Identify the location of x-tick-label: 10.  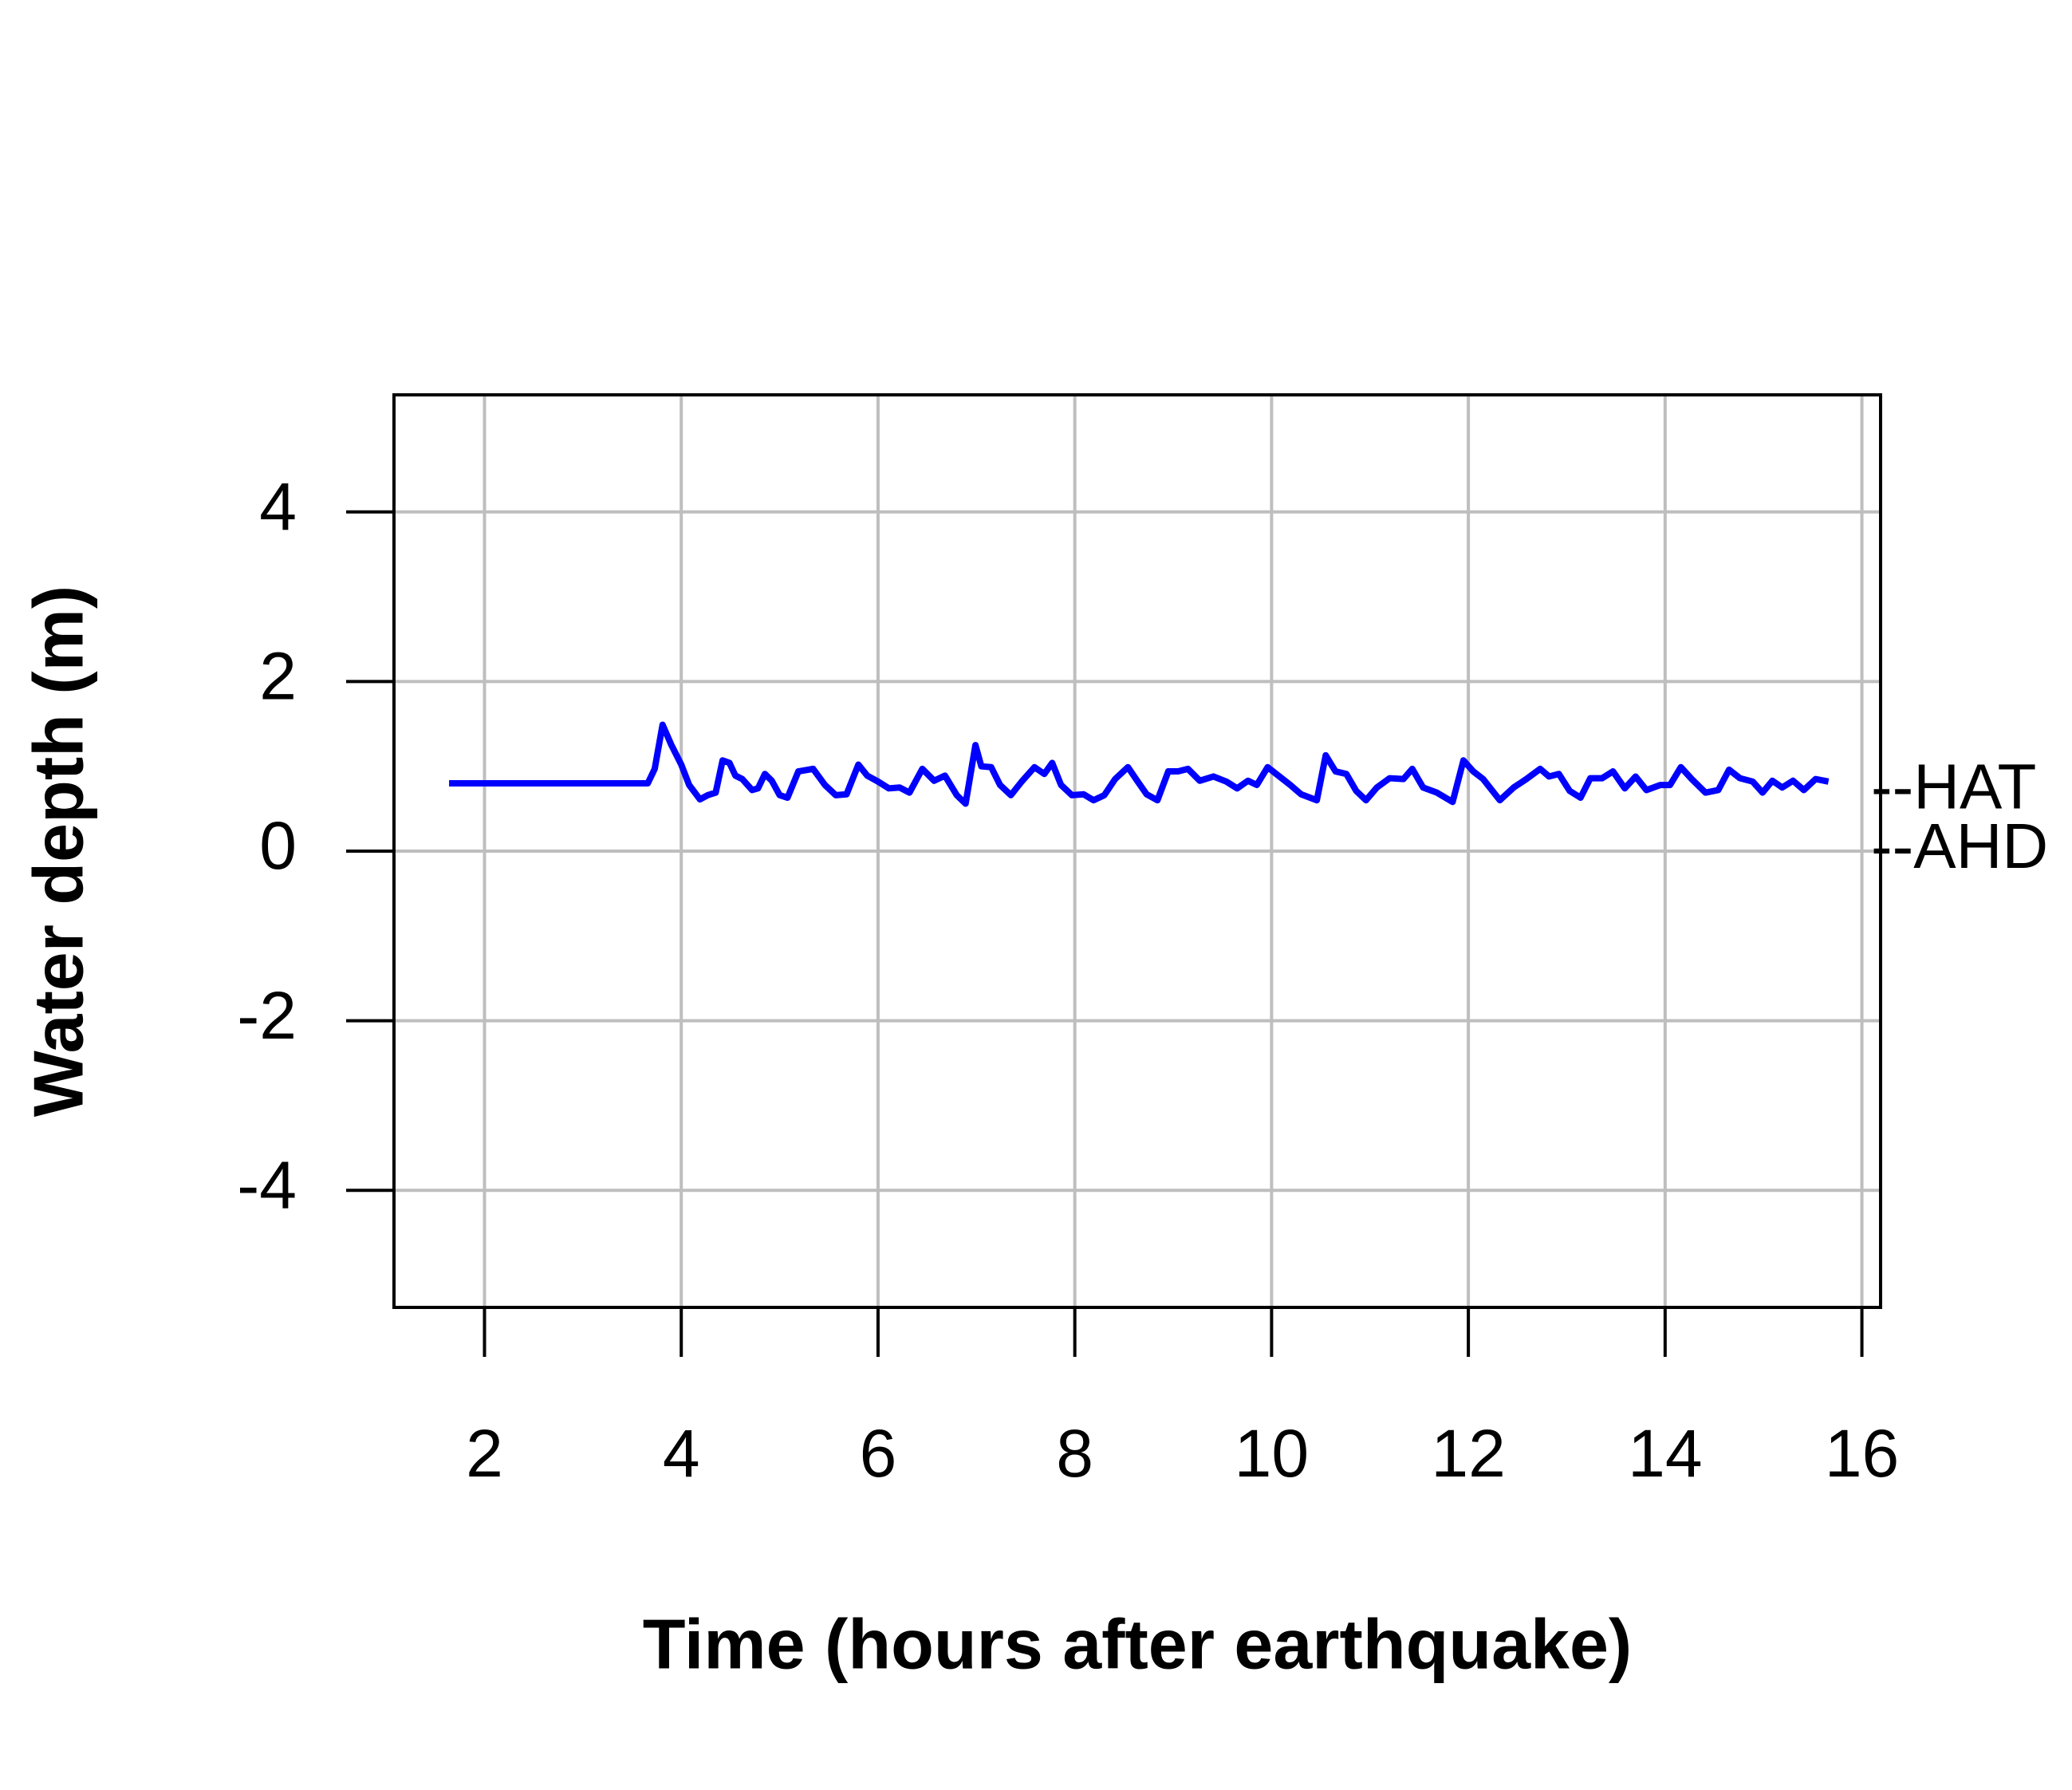
(1272, 1453).